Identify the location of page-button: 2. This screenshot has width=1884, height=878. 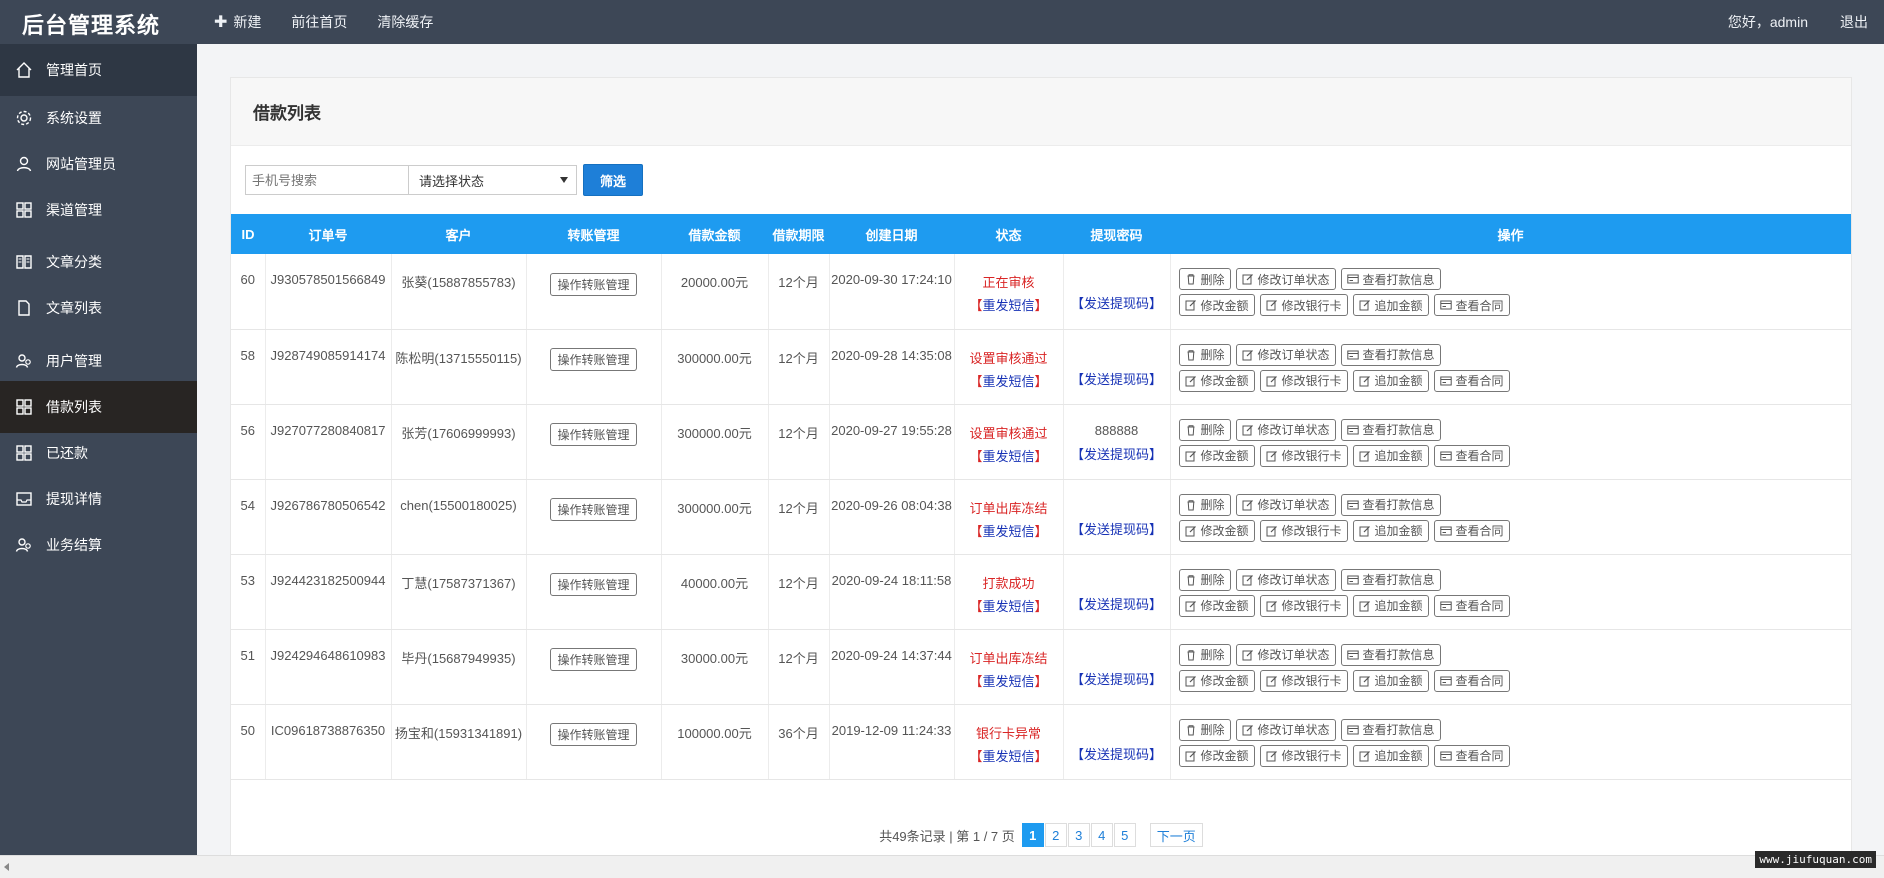
(1055, 835).